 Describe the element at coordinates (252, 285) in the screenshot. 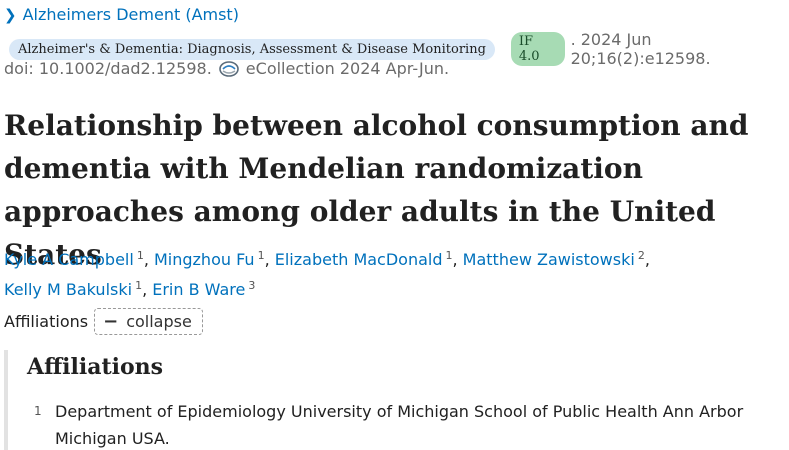

I see `author-affiliation-ref: 3` at that location.